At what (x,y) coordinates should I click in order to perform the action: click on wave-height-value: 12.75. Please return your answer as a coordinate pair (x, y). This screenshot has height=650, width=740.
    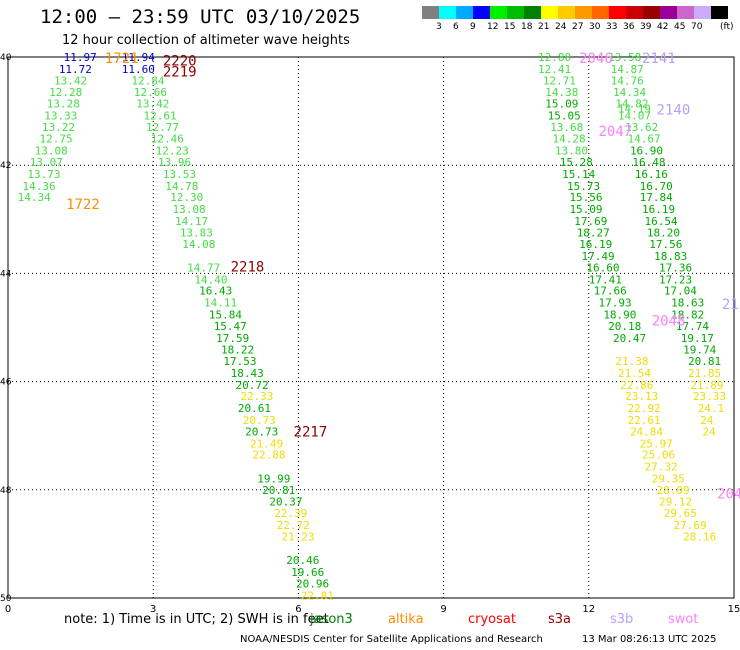
    Looking at the image, I should click on (55, 139).